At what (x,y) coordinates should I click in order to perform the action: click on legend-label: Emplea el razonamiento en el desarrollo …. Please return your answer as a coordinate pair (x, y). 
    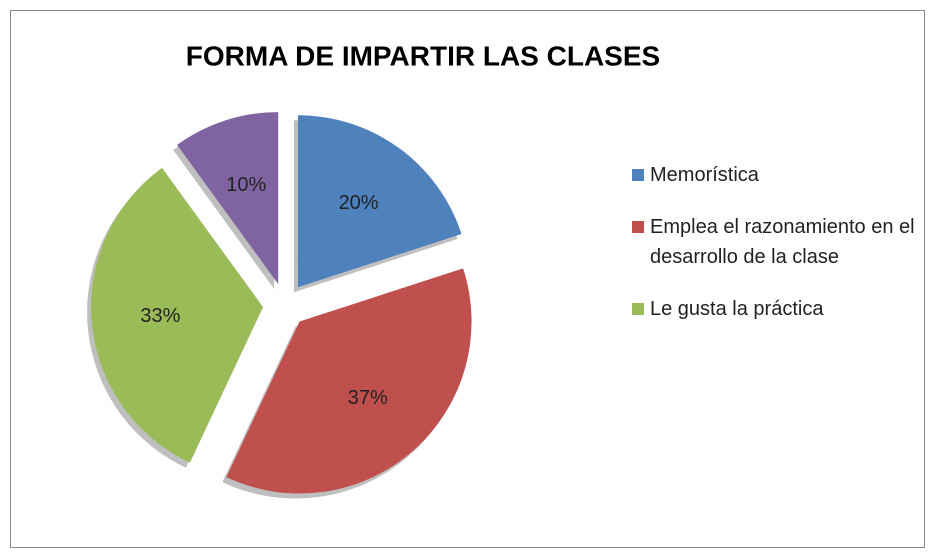
    Looking at the image, I should click on (782, 242).